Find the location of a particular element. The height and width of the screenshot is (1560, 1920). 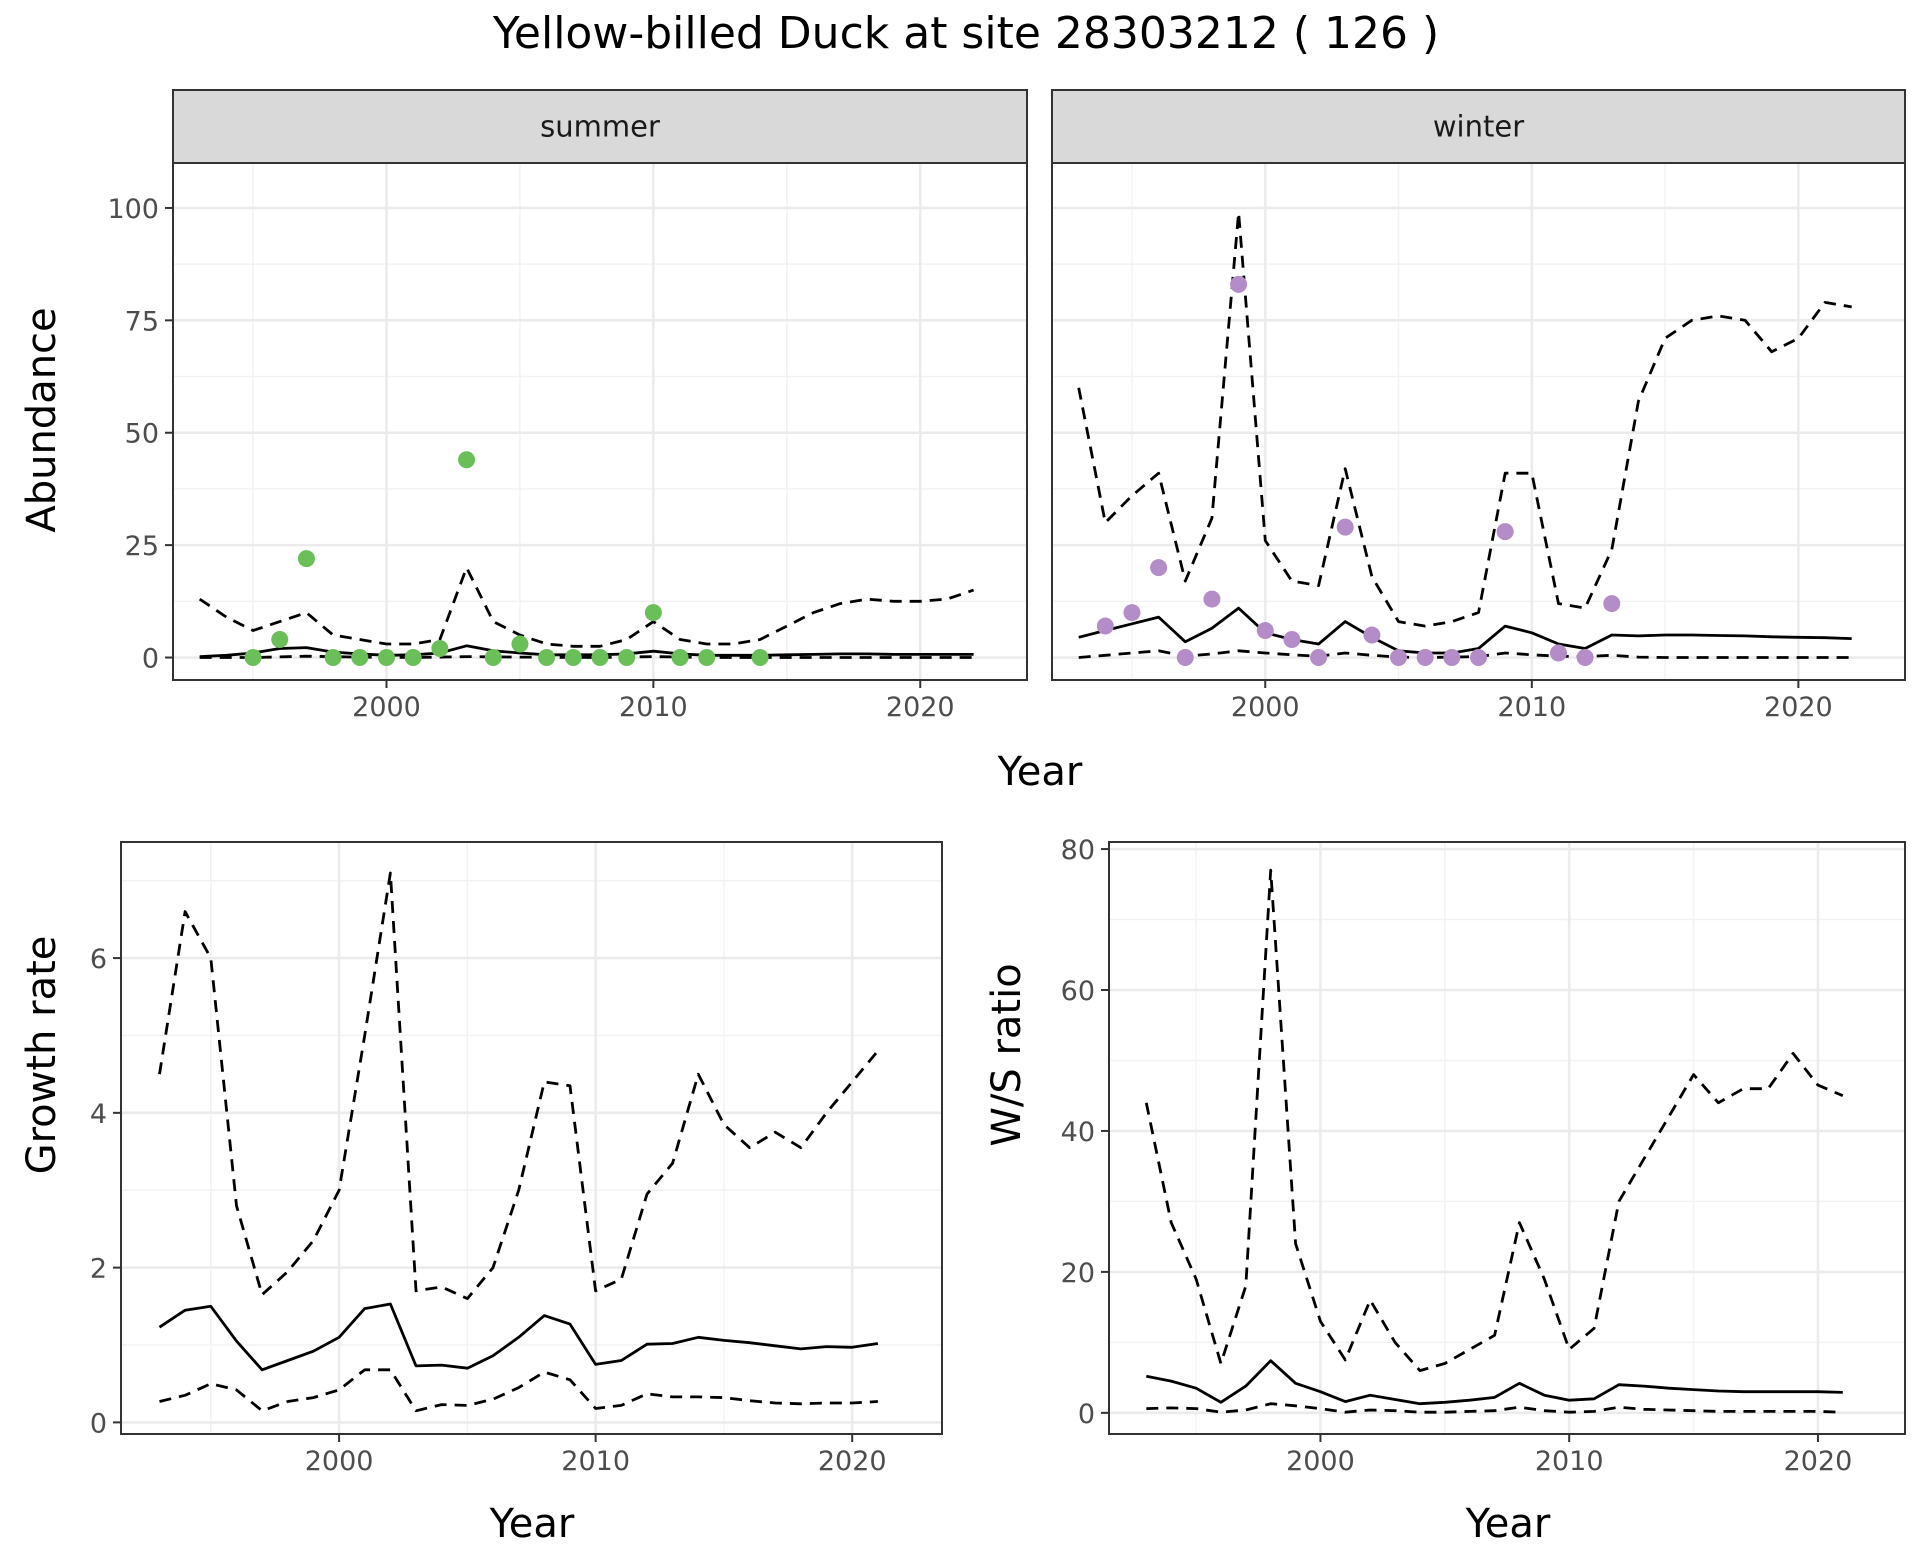

summer-y-tick-label: 75 is located at coordinates (142, 321).